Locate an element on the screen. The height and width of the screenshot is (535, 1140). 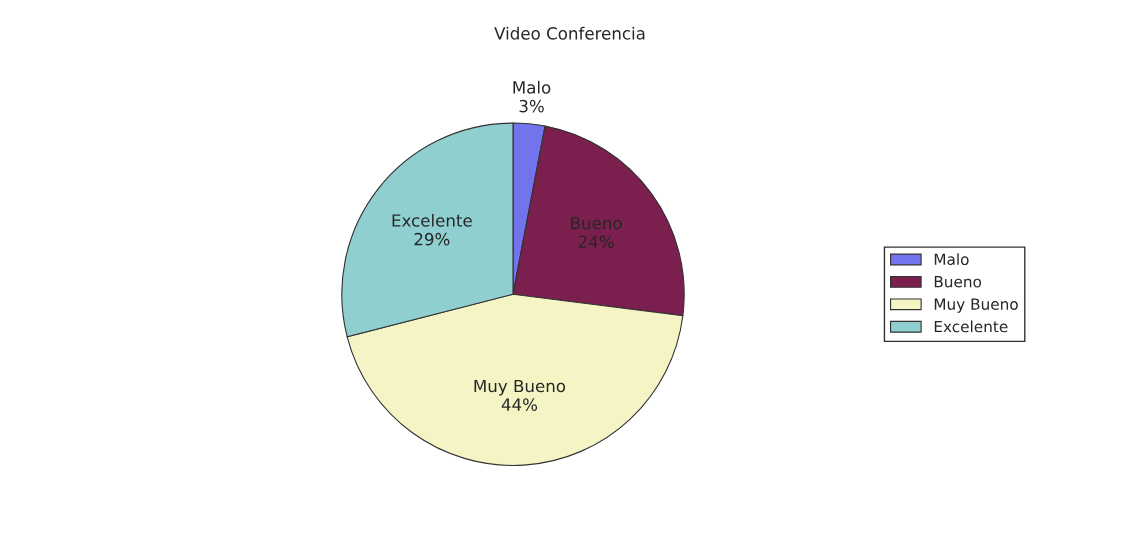
data-label: 44% is located at coordinates (519, 404).